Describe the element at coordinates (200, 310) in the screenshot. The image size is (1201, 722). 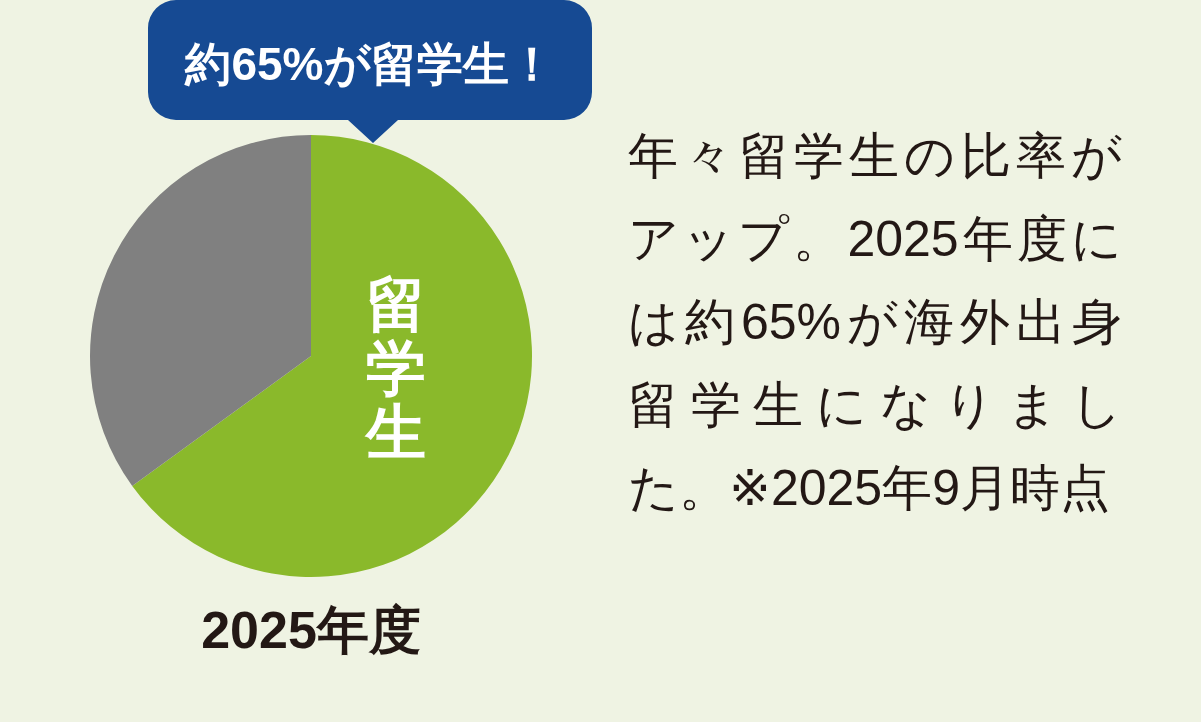
I see `pie-slice` at that location.